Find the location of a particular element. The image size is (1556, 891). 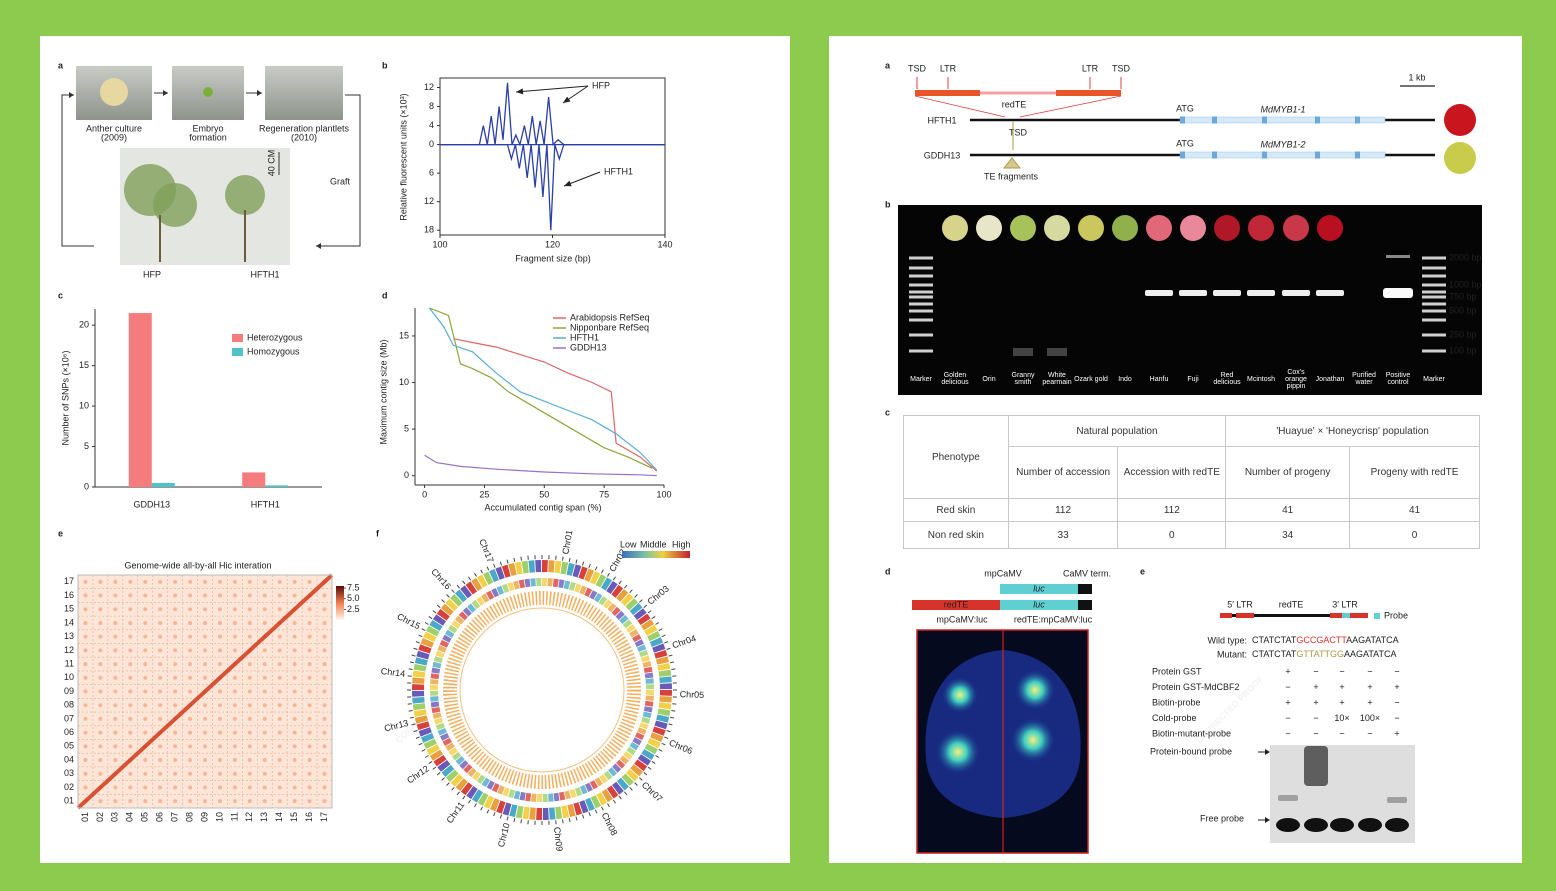

x-axis-label: Accumulated contig span (%) is located at coordinates (542, 507).